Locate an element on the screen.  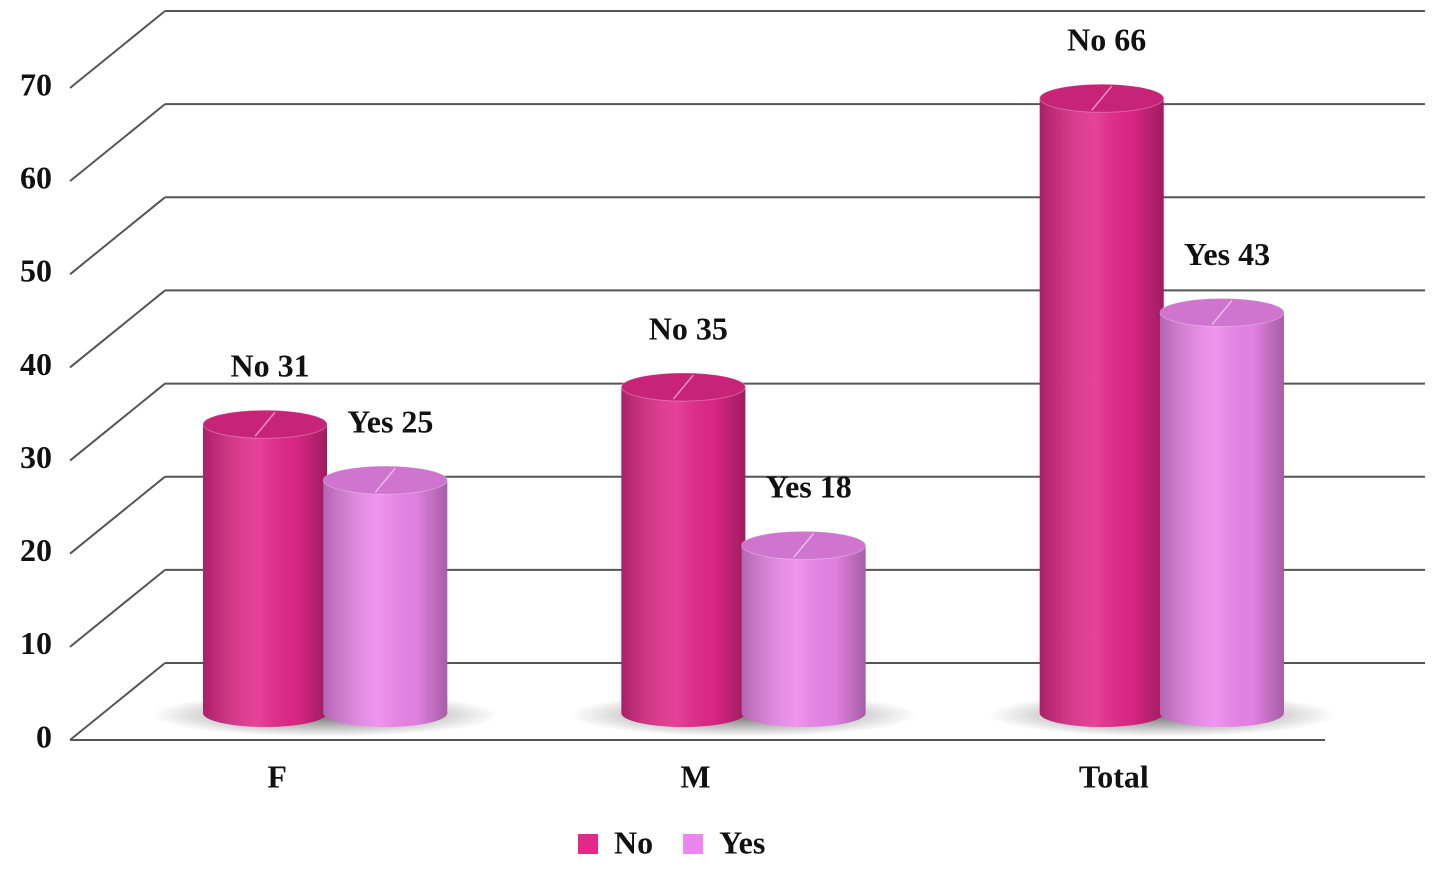
y-tick-label: 0 is located at coordinates (44, 736).